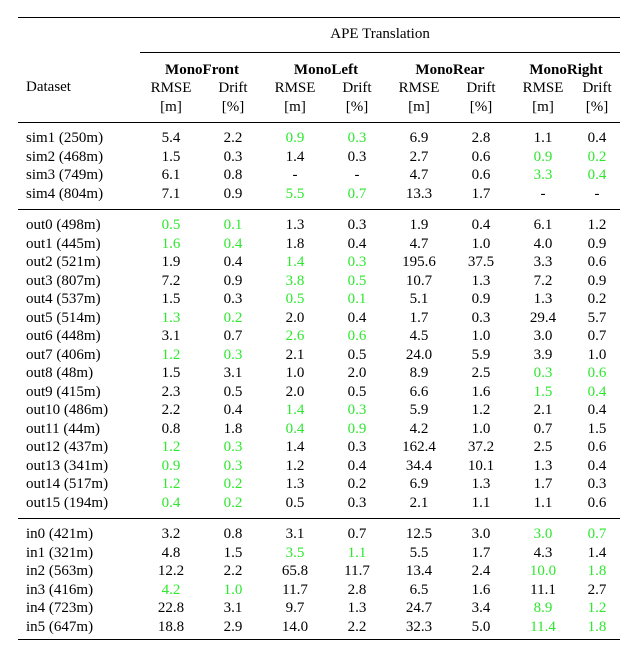 The width and height of the screenshot is (638, 652). I want to click on dataset-cell: out9 (415m), so click(63, 391).